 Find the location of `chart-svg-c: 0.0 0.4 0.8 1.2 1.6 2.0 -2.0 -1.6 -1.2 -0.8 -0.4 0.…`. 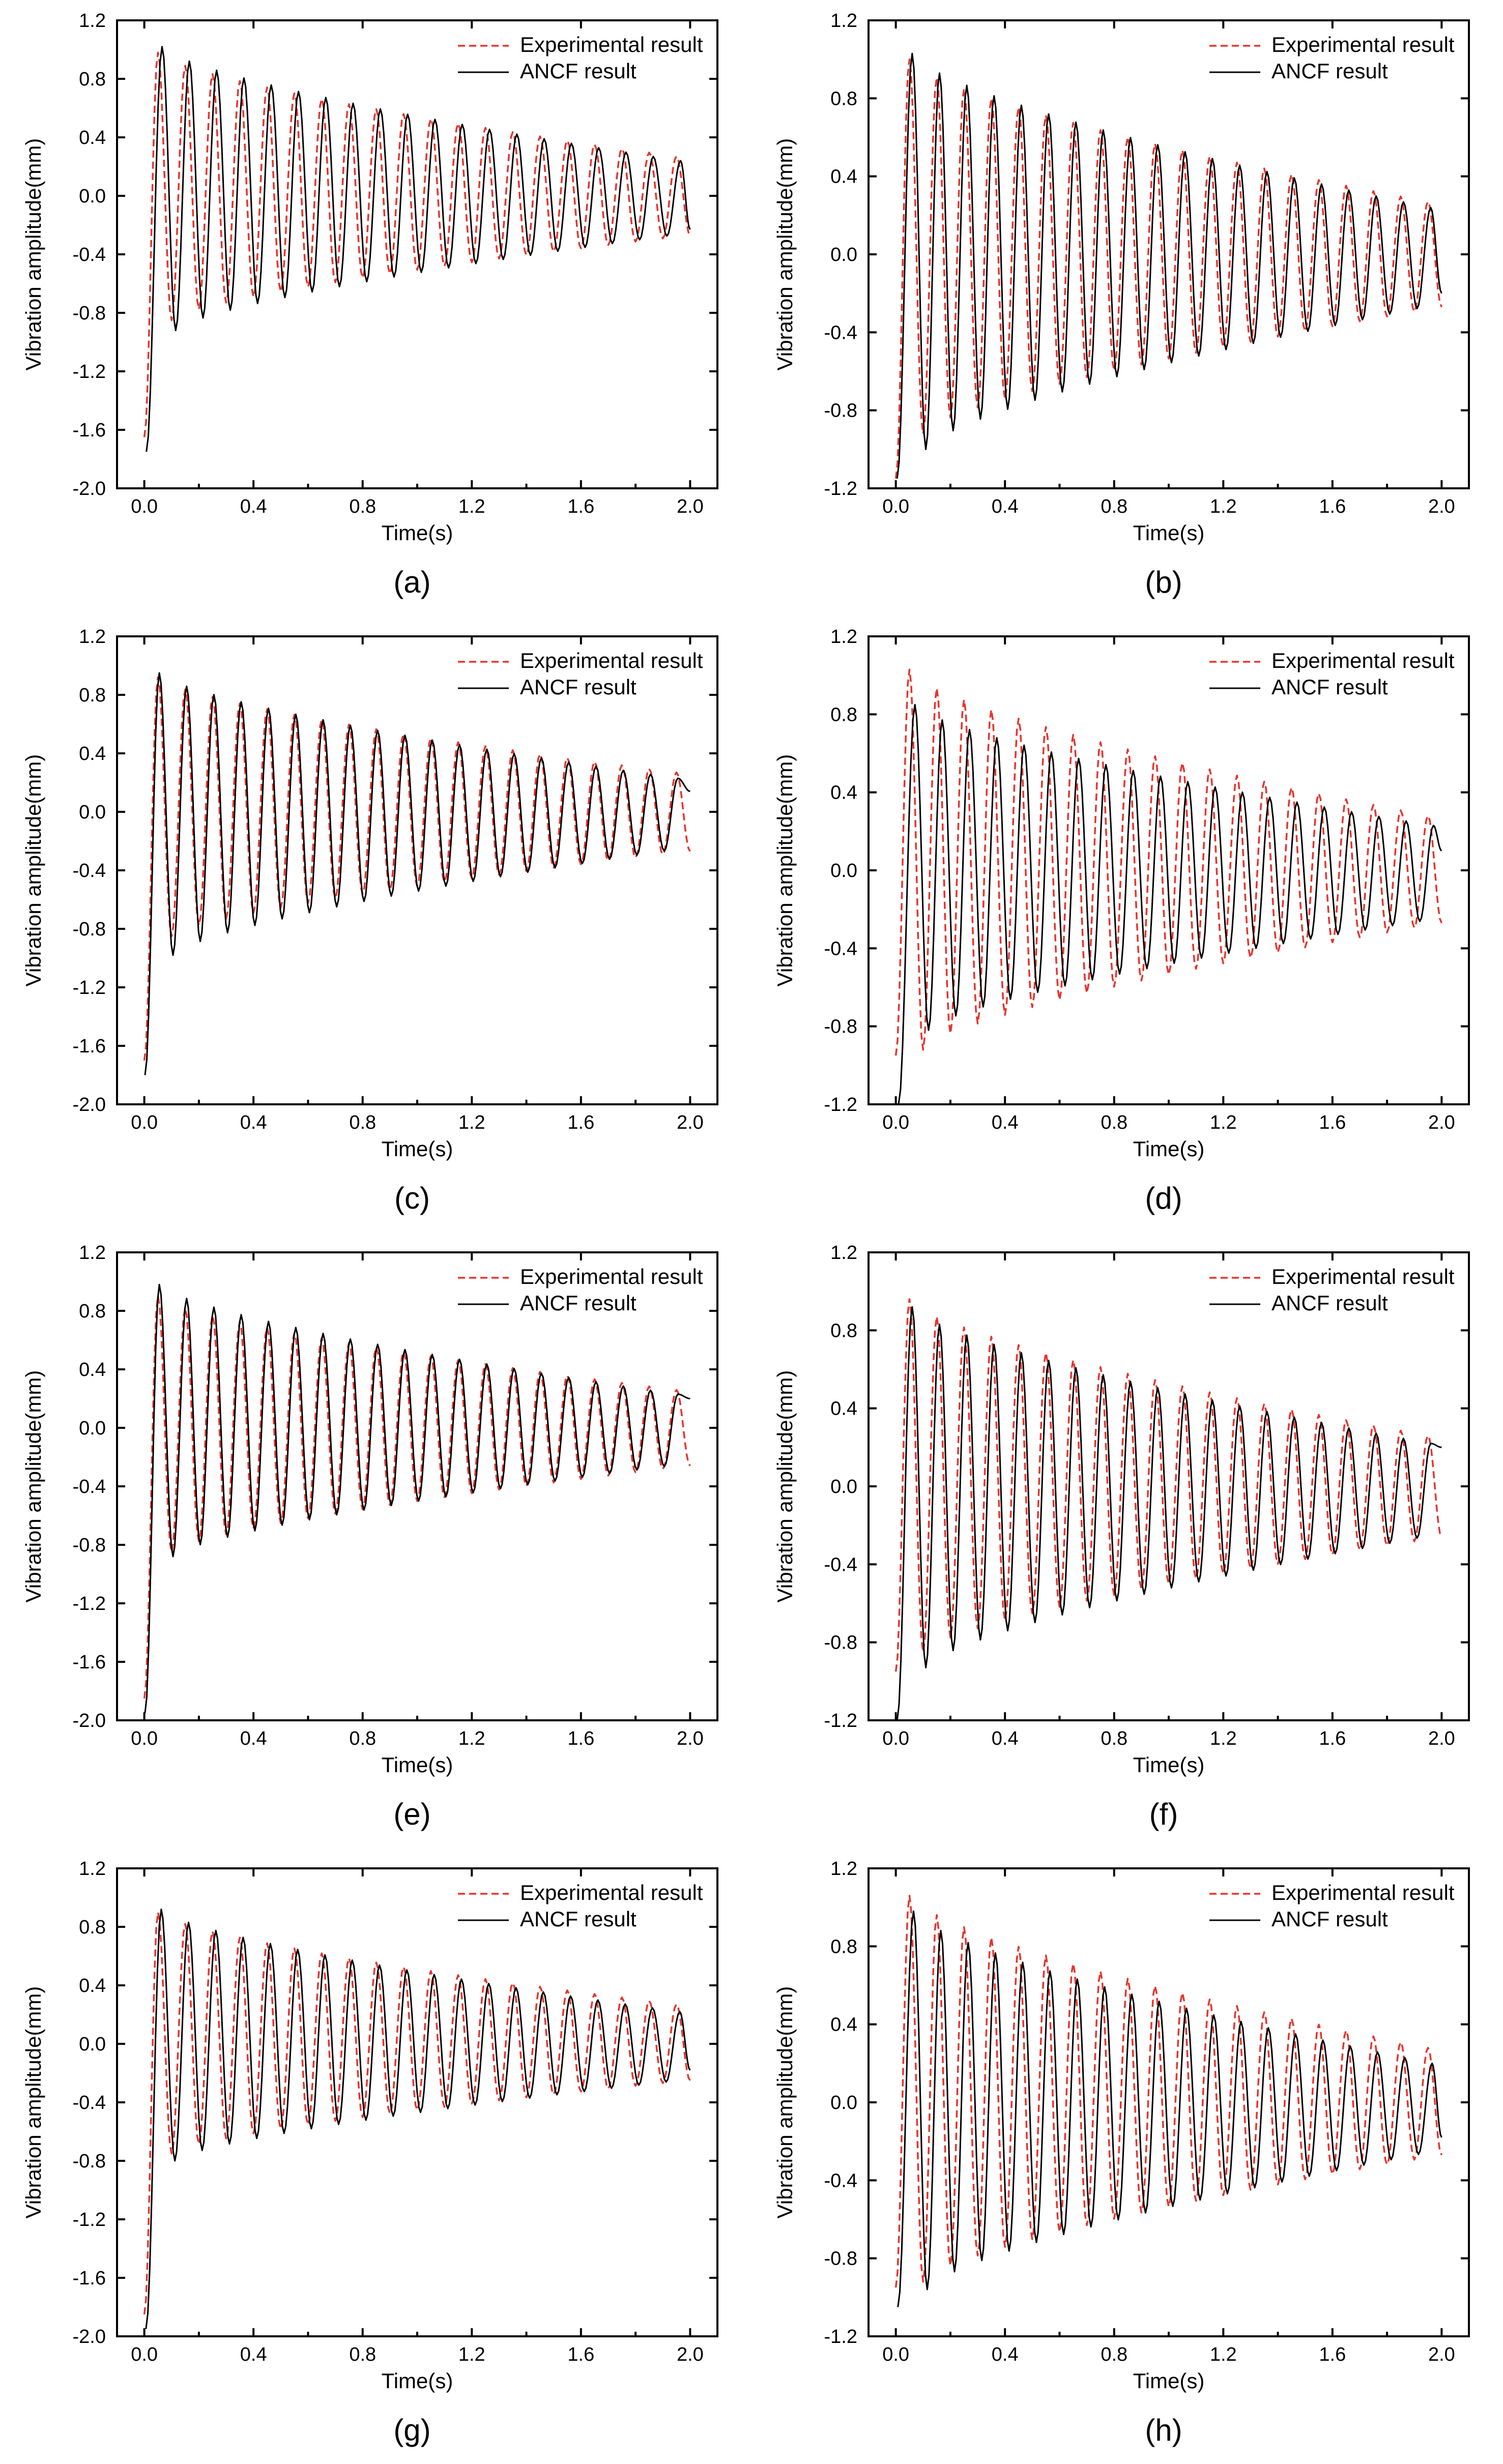

chart-svg-c: 0.0 0.4 0.8 1.2 1.6 2.0 -2.0 -1.6 -1.2 -0.8 -0.4 0.… is located at coordinates (369, 920).